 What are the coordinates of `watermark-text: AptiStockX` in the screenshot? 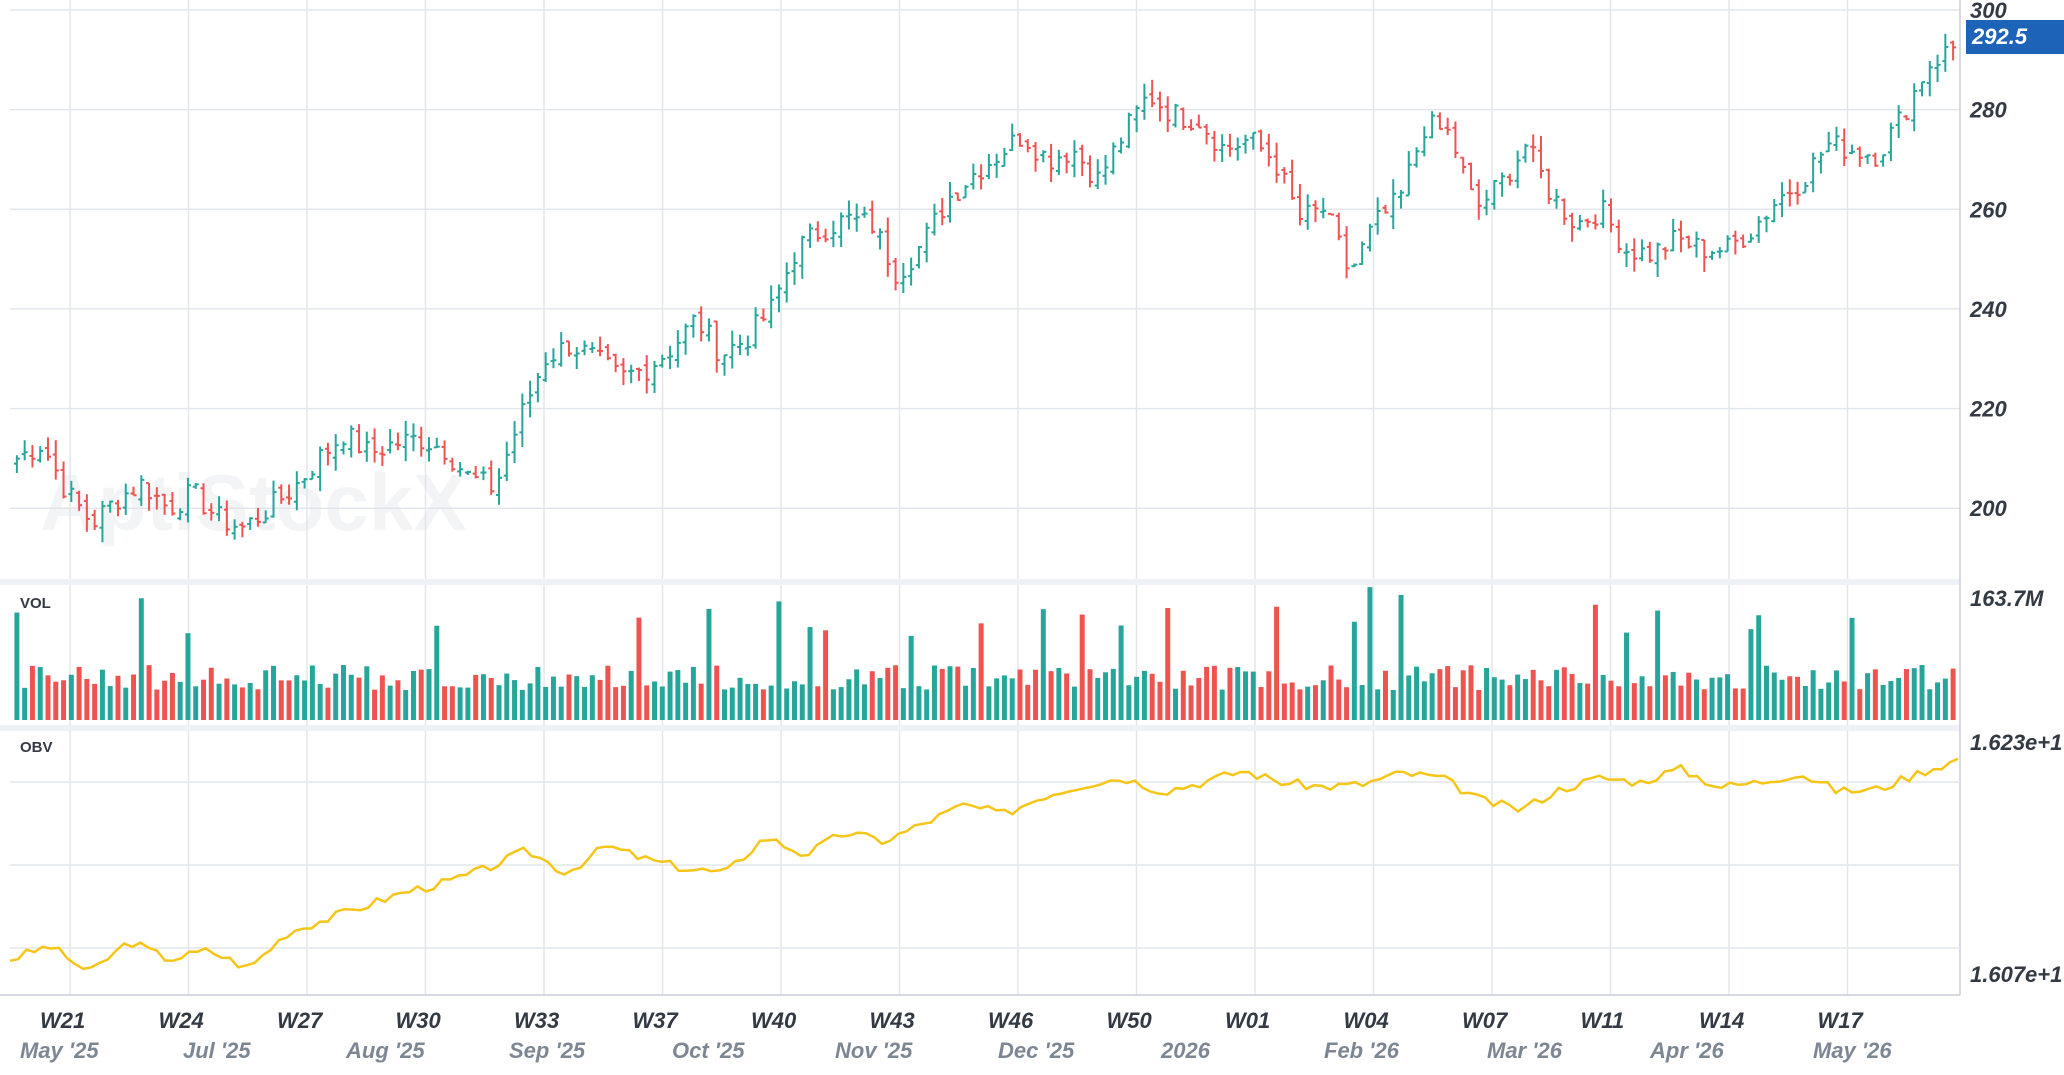 It's located at (253, 502).